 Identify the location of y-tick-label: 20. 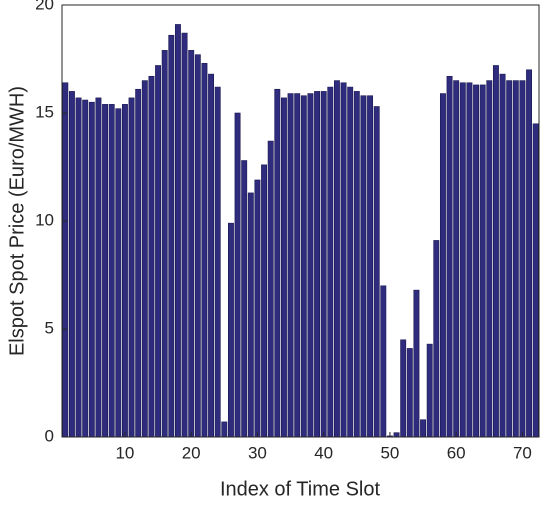
(44, 6).